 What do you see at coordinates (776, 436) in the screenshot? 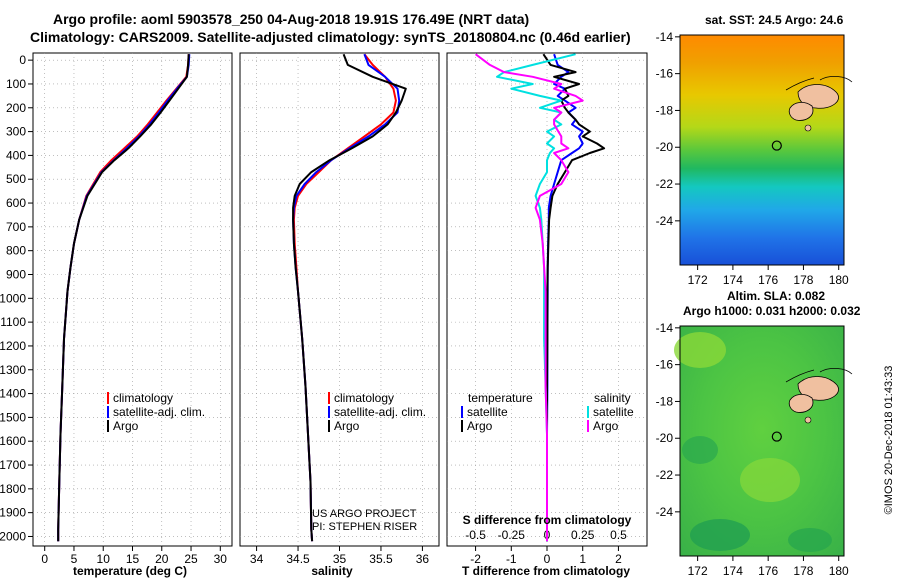
I see `sla-float-position-marker` at bounding box center [776, 436].